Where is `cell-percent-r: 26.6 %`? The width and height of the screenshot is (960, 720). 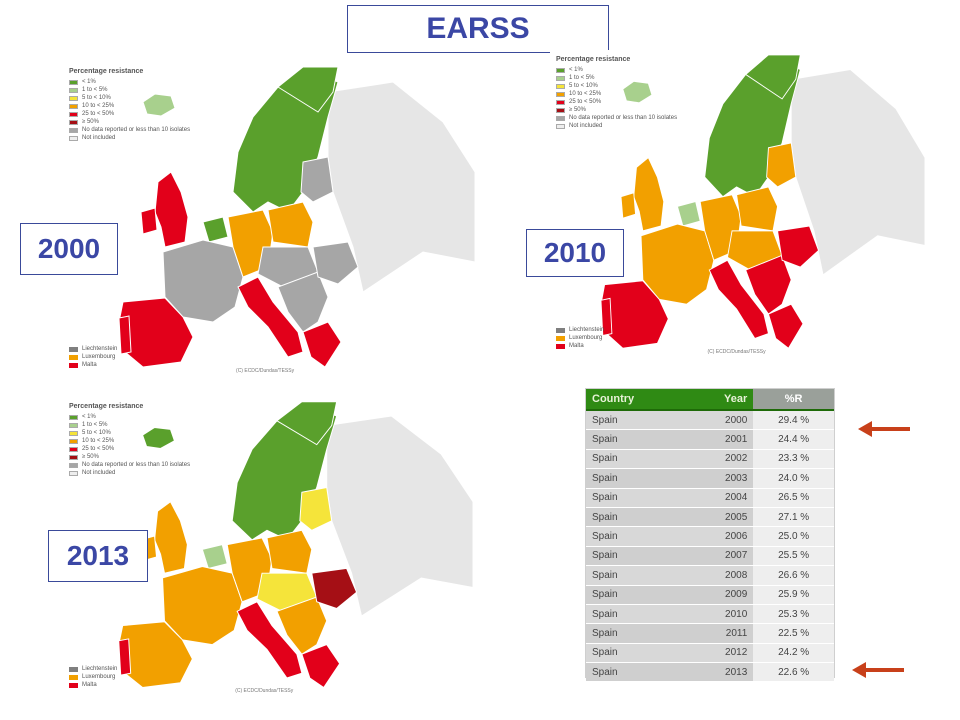 cell-percent-r: 26.6 % is located at coordinates (793, 575).